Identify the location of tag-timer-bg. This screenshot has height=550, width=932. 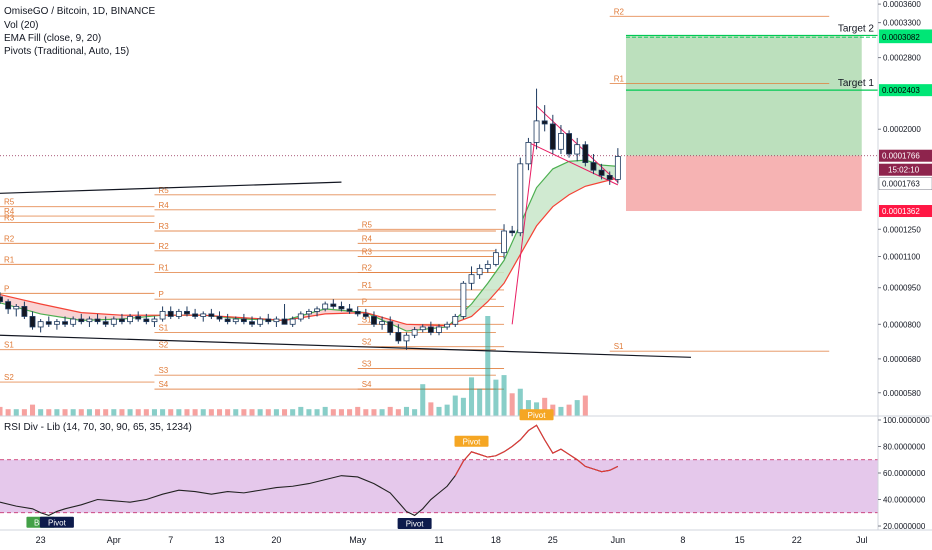
(905, 169).